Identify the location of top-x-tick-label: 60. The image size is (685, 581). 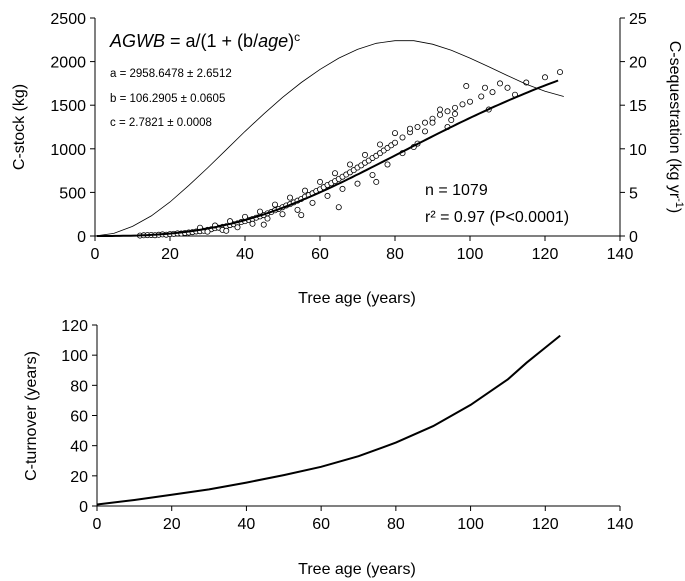
(320, 254).